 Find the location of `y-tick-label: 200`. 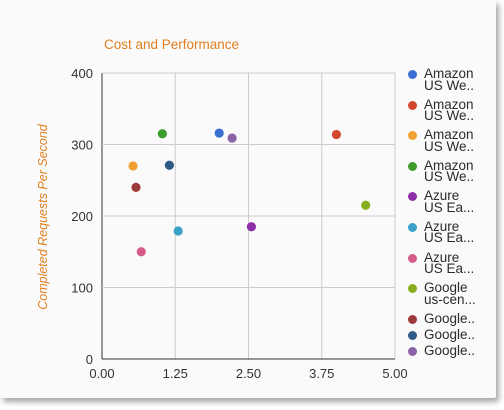

y-tick-label: 200 is located at coordinates (82, 216).